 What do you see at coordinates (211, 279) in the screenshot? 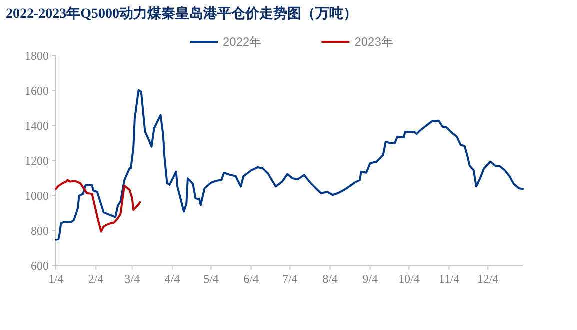
I see `x-tick-label: 5/4` at bounding box center [211, 279].